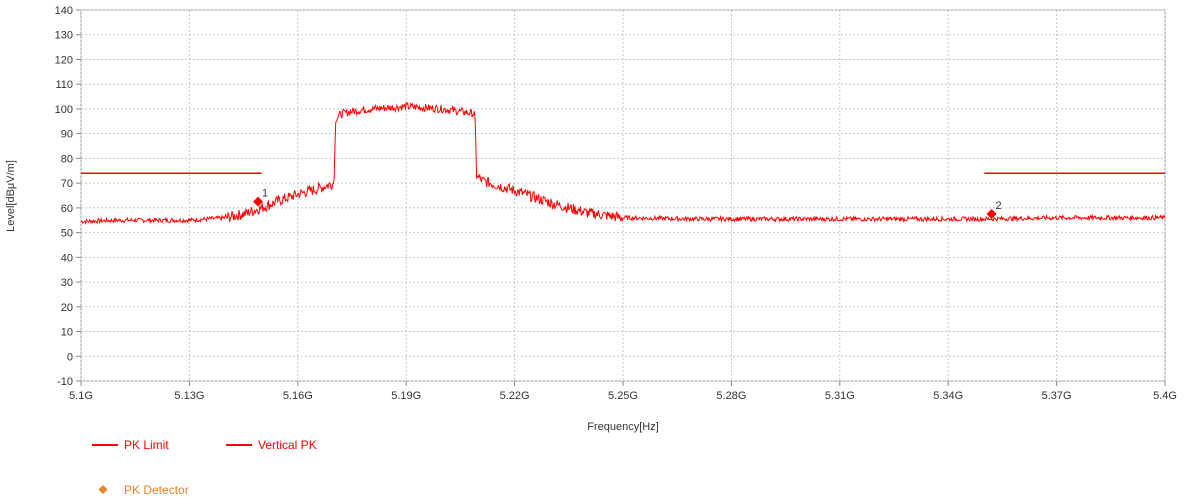  I want to click on markers-layer: 12, so click(627, 204).